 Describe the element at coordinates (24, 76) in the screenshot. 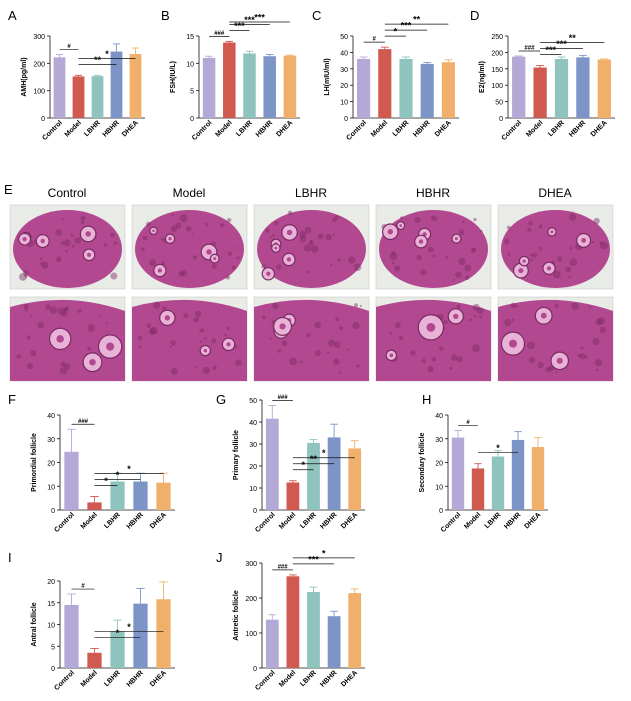

I see `y-axis-label: AMH(pg/ml)` at that location.